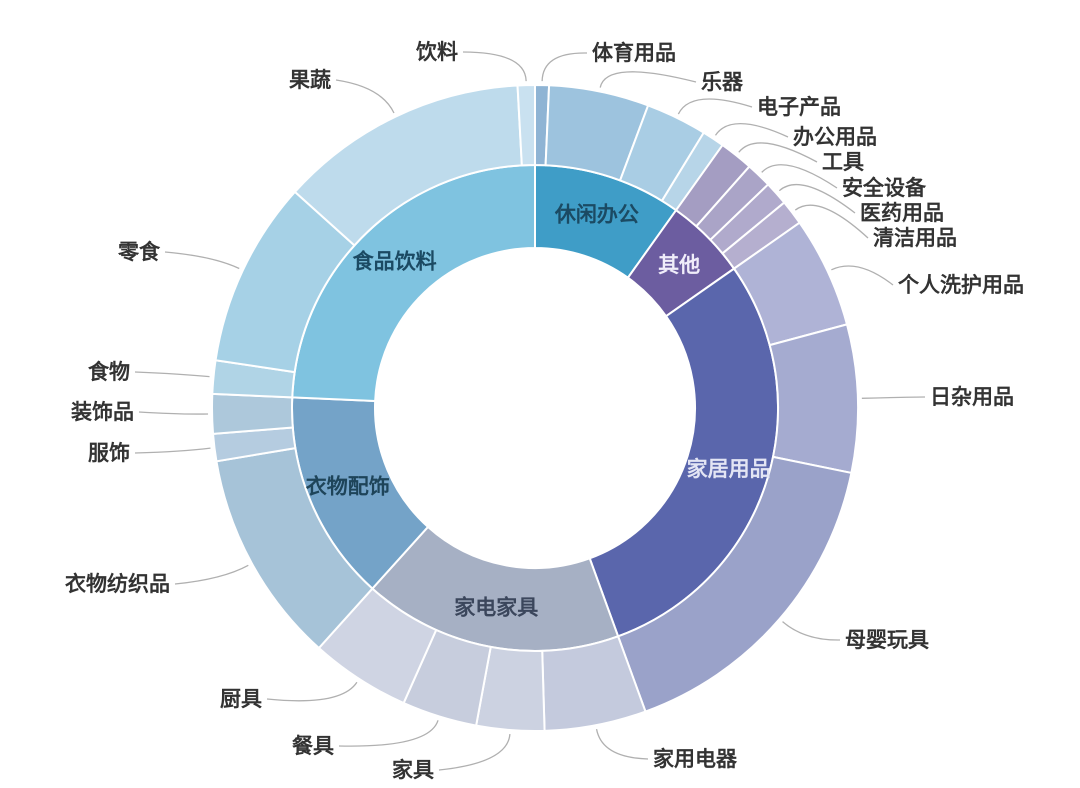  What do you see at coordinates (365, 96) in the screenshot?
I see `leader-line-fruits-vegetables` at bounding box center [365, 96].